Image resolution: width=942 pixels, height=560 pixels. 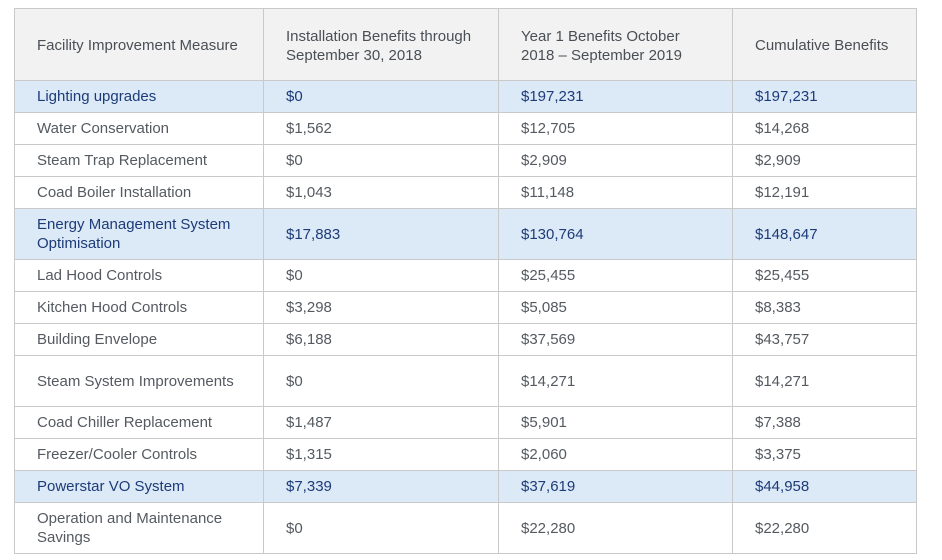 What do you see at coordinates (139, 160) in the screenshot?
I see `cell-measure: Steam Trap Replacement` at bounding box center [139, 160].